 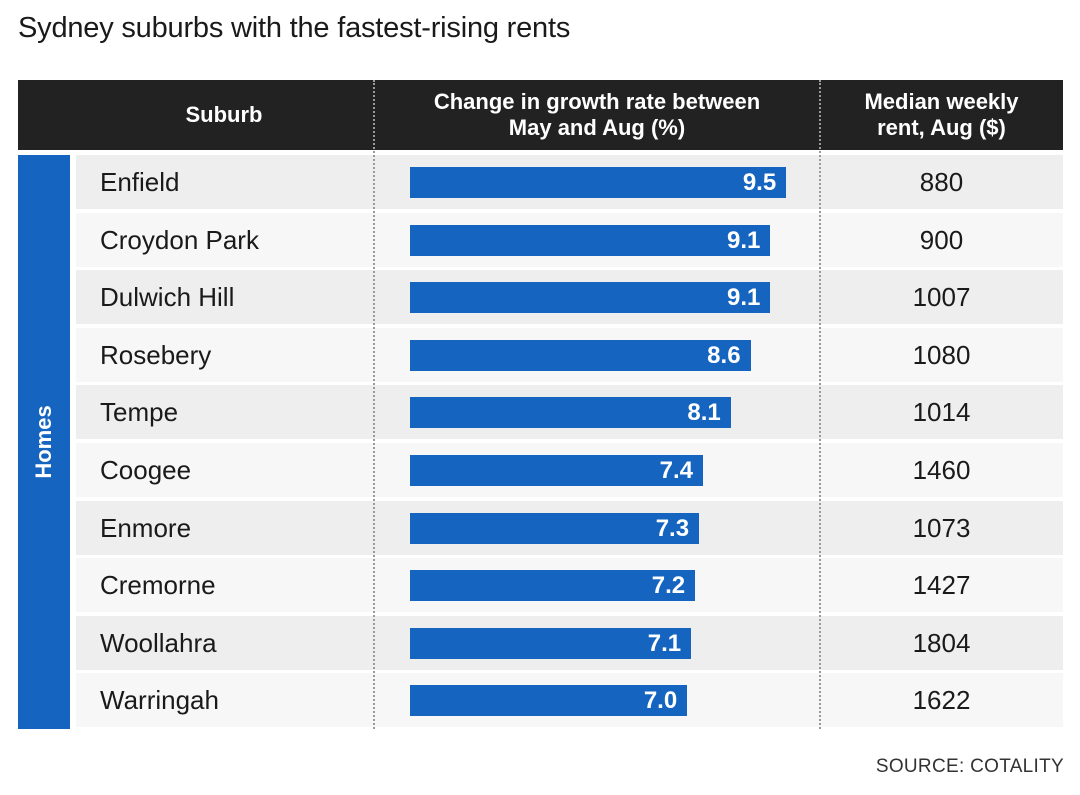 I want to click on growth-bar: 7.0, so click(x=549, y=701).